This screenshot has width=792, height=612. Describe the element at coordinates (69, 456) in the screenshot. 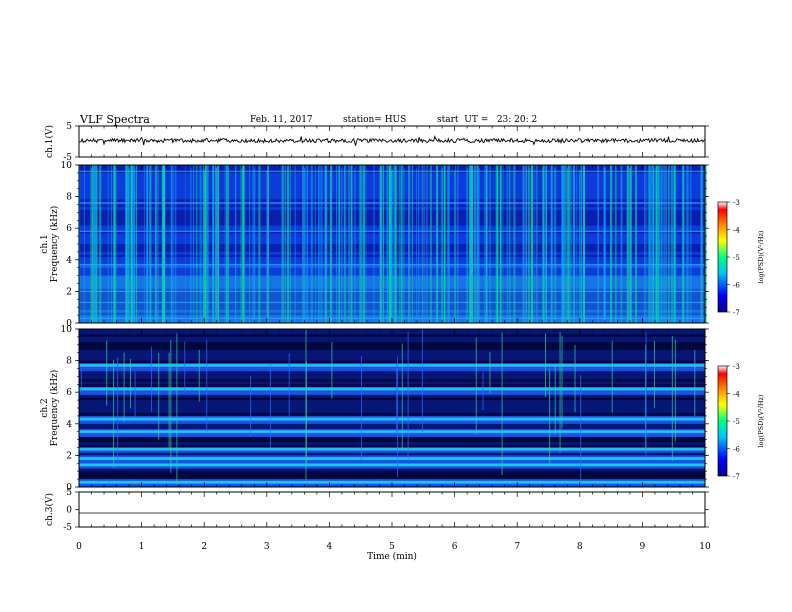

I see `y-tick-label: 2` at that location.